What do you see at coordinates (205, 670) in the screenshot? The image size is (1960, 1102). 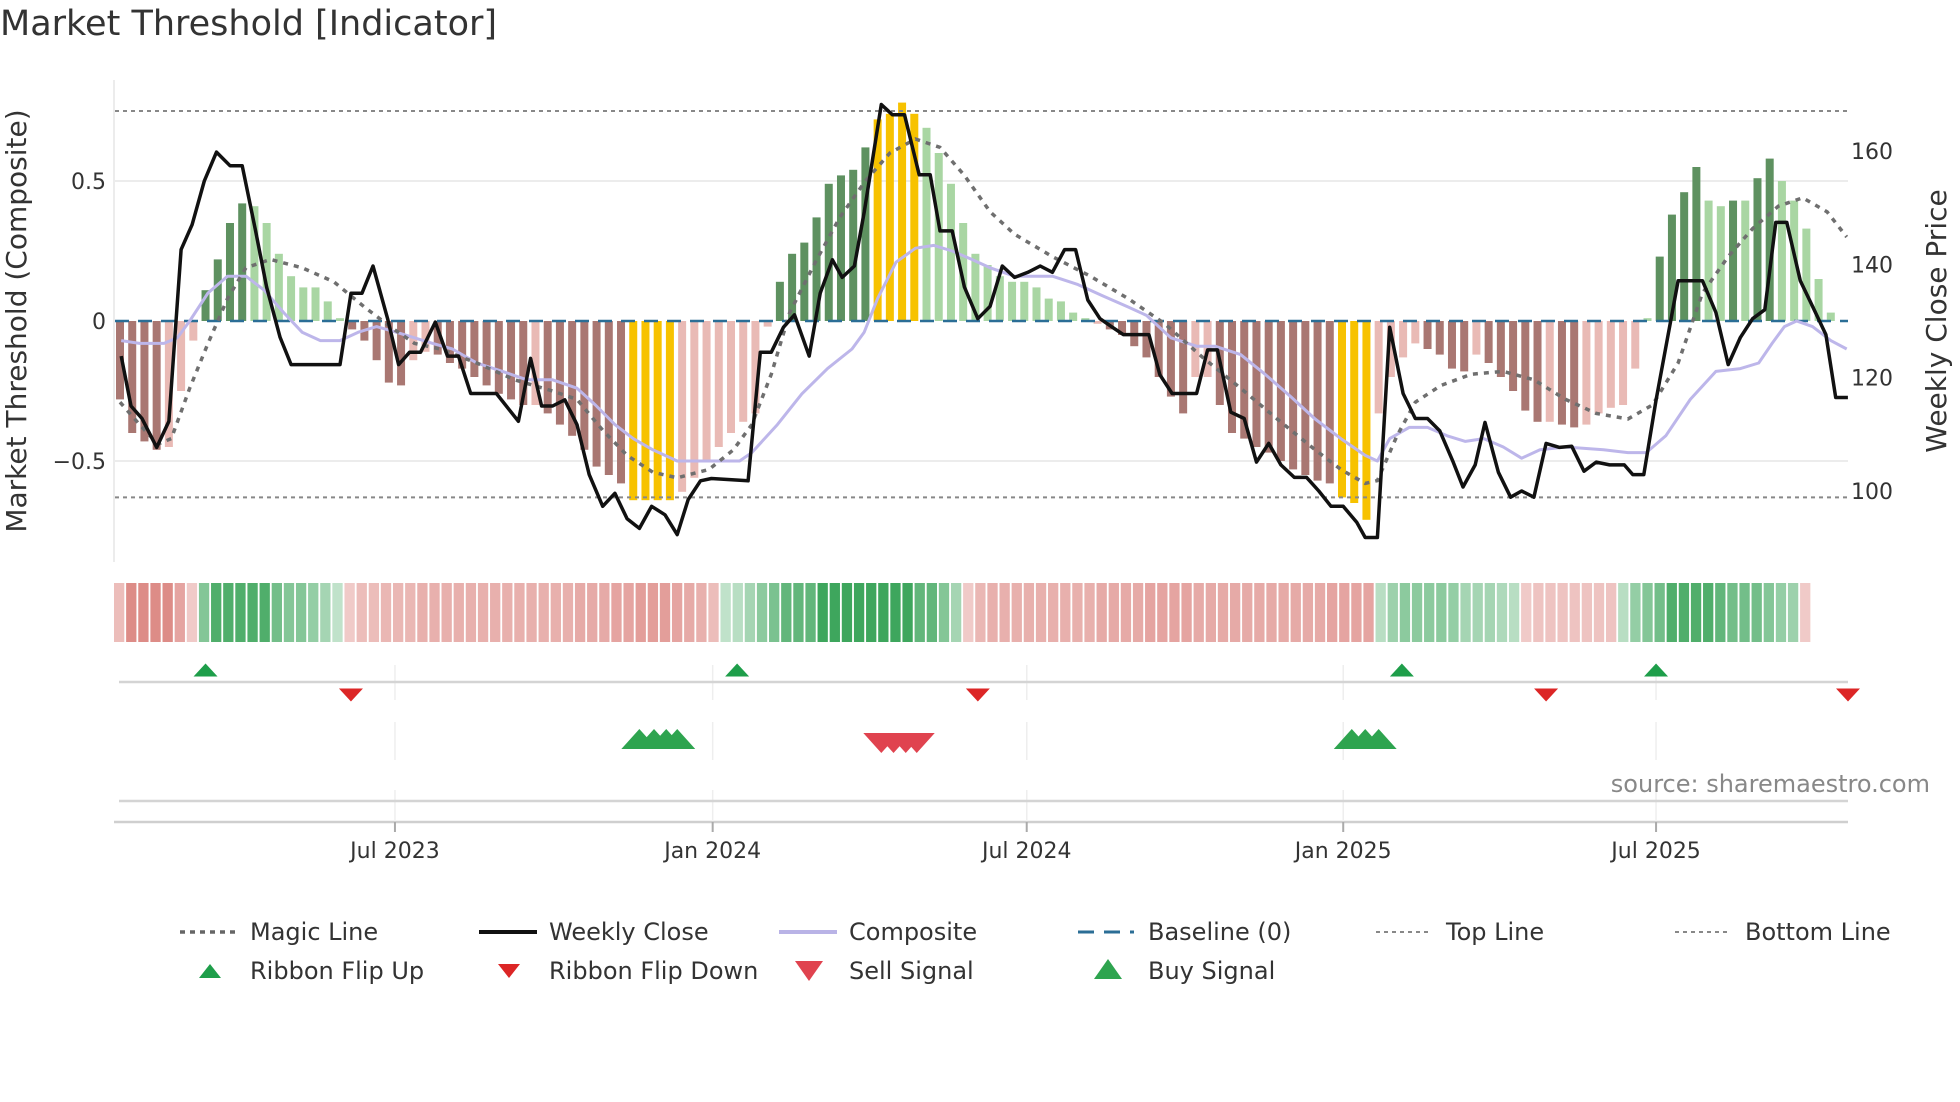 I see `ribbon-flip-up-marker` at bounding box center [205, 670].